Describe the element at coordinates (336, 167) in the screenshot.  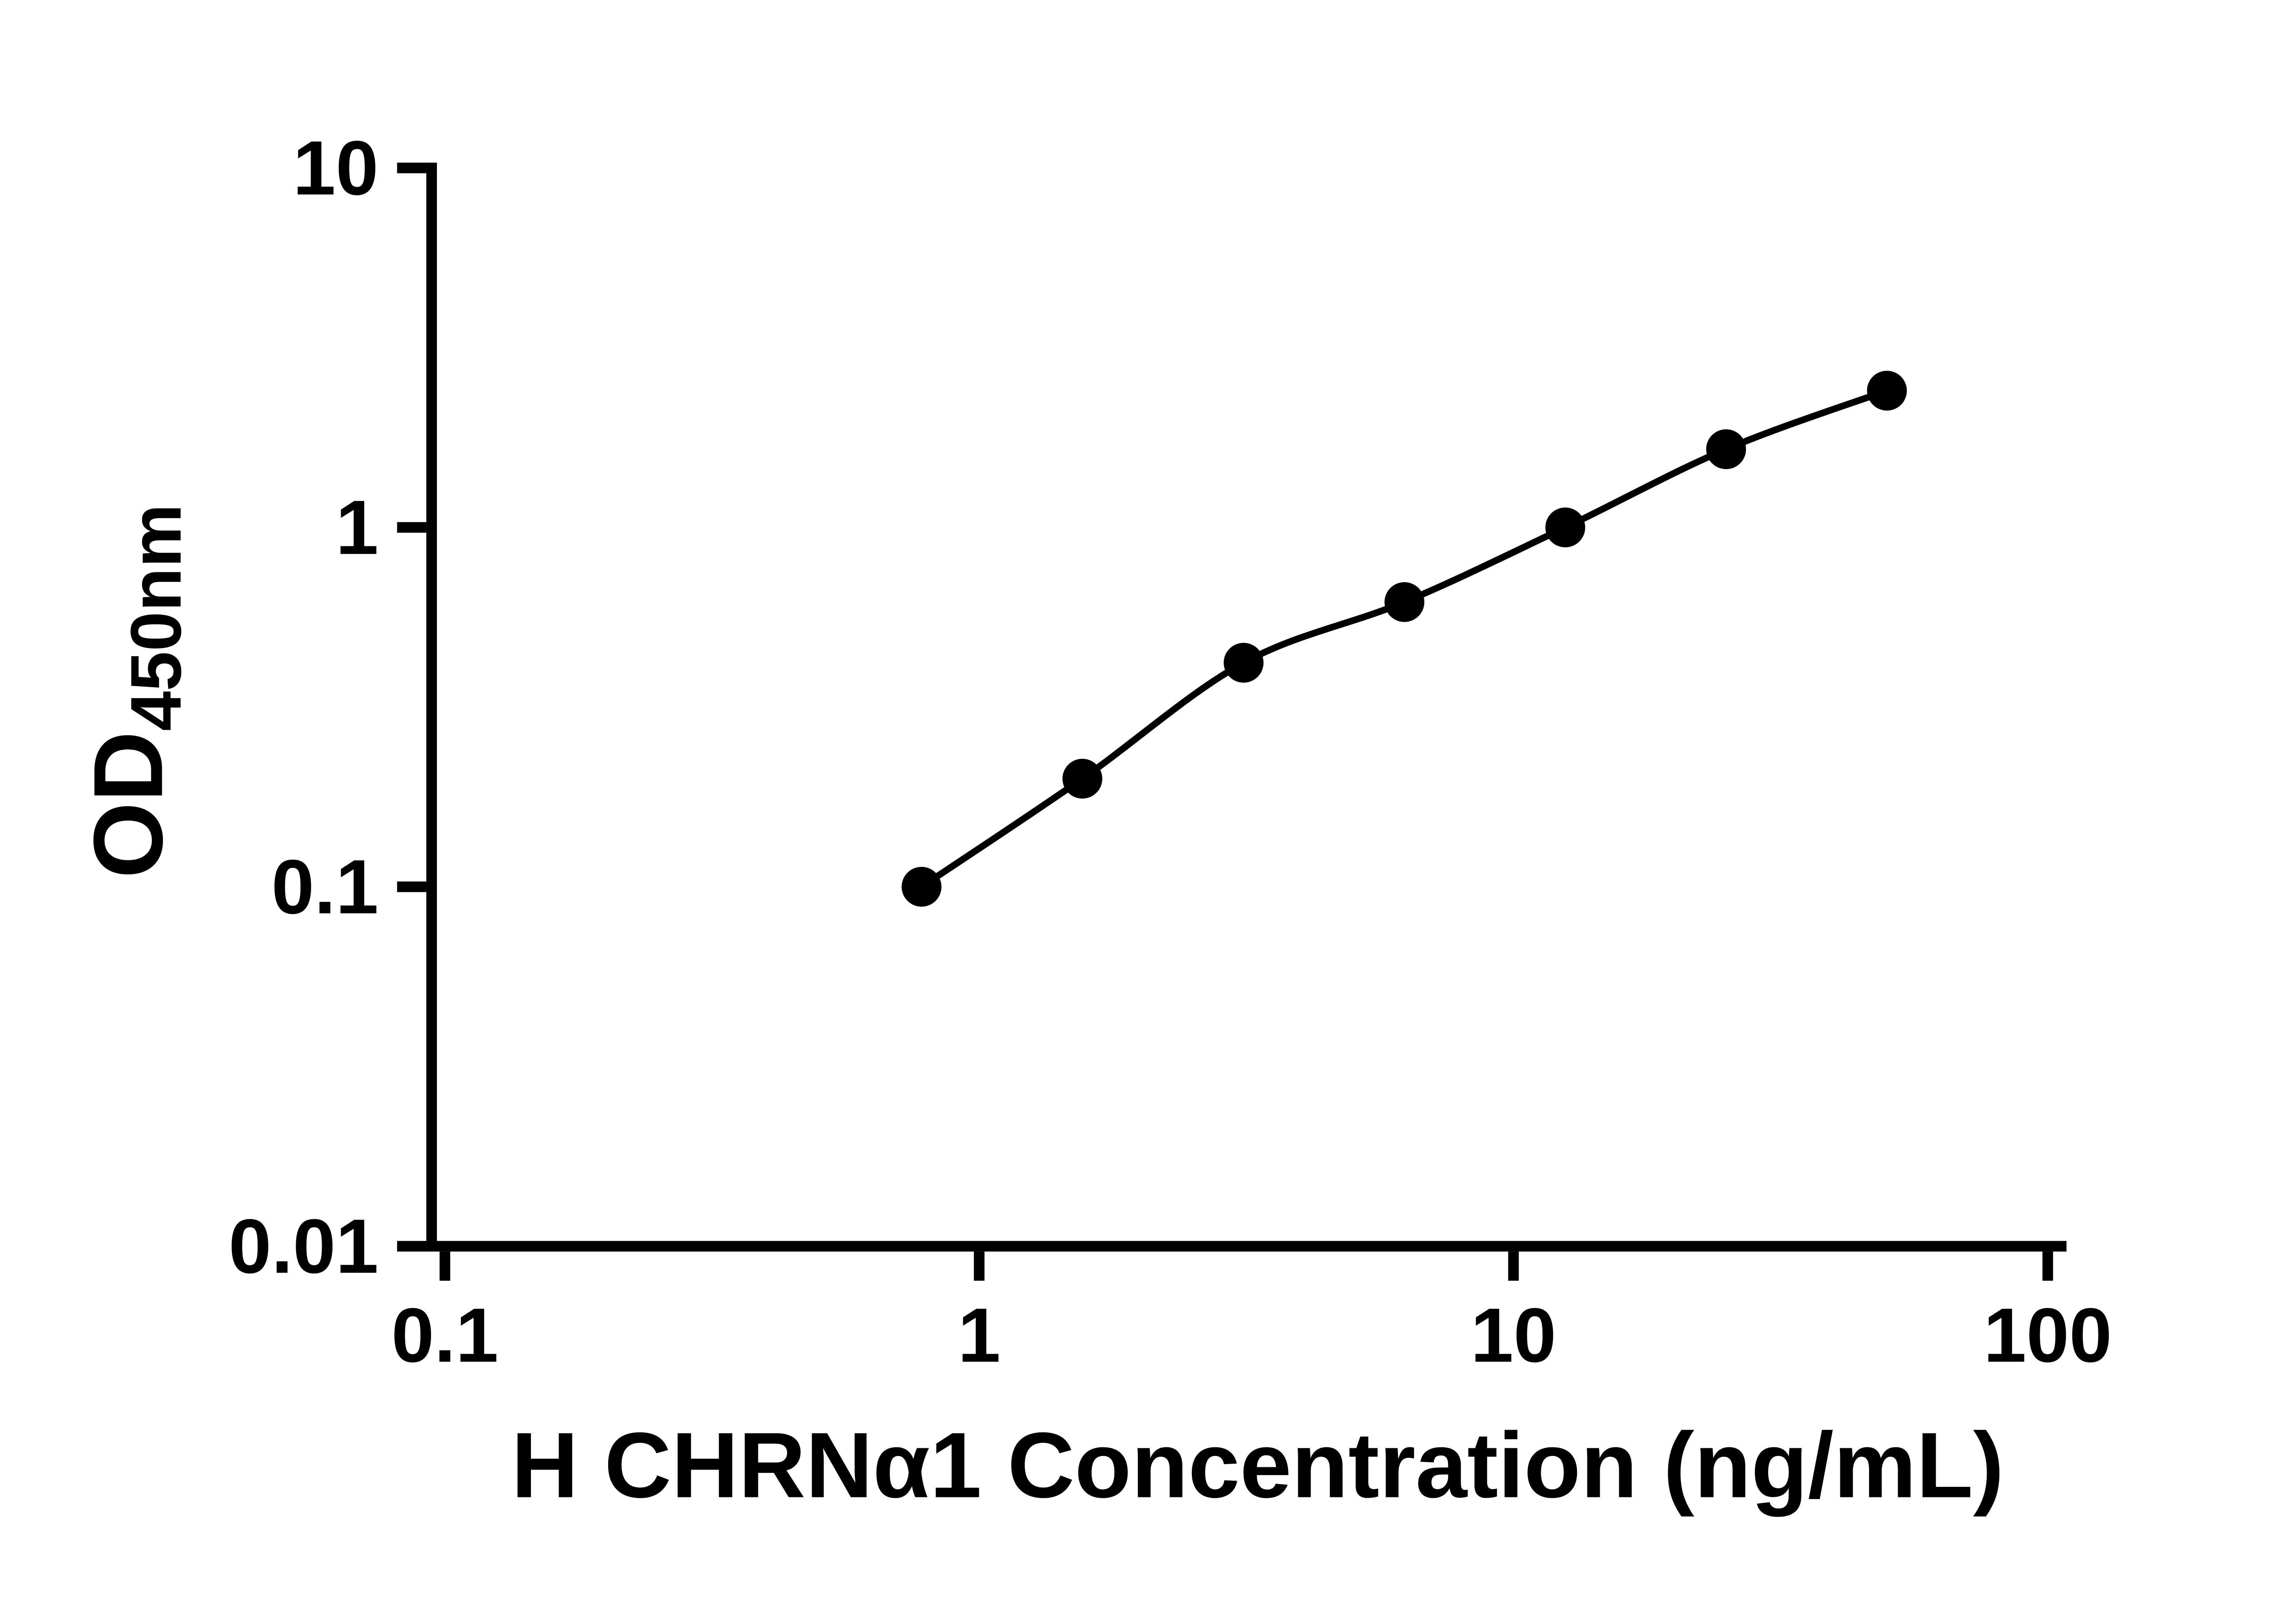
I see `y-tick-label: 10` at that location.